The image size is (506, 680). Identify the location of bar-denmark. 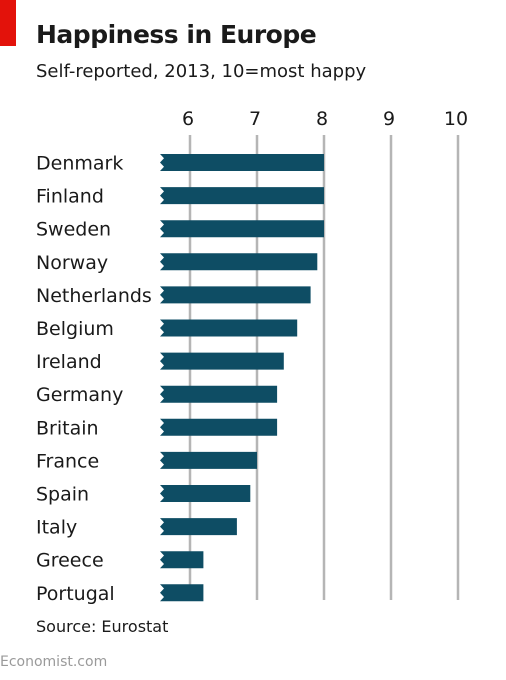
(242, 162).